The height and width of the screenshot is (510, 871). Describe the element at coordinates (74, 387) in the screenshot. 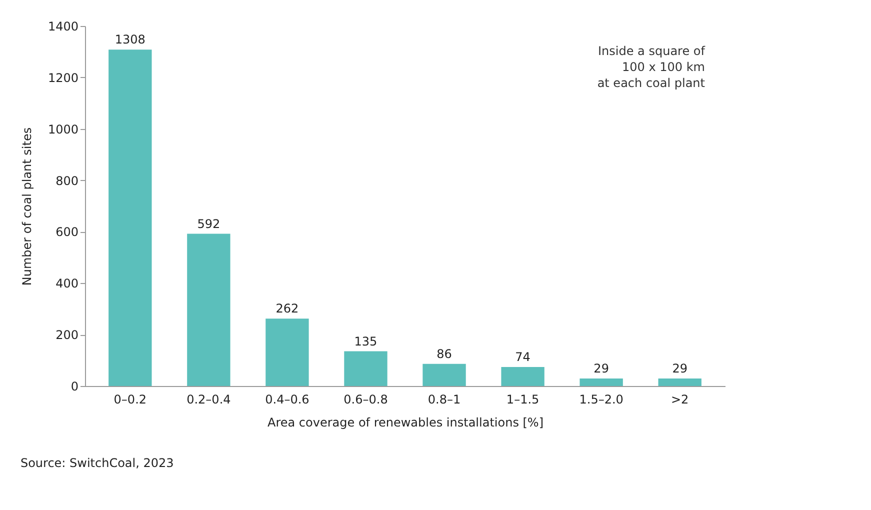

I see `y-tick-label: 0` at that location.